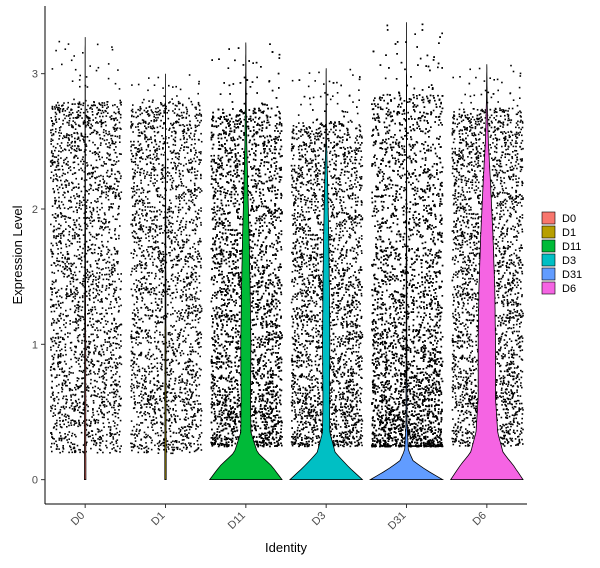 The height and width of the screenshot is (568, 600). I want to click on x-tick-label-d6: D6, so click(480, 519).